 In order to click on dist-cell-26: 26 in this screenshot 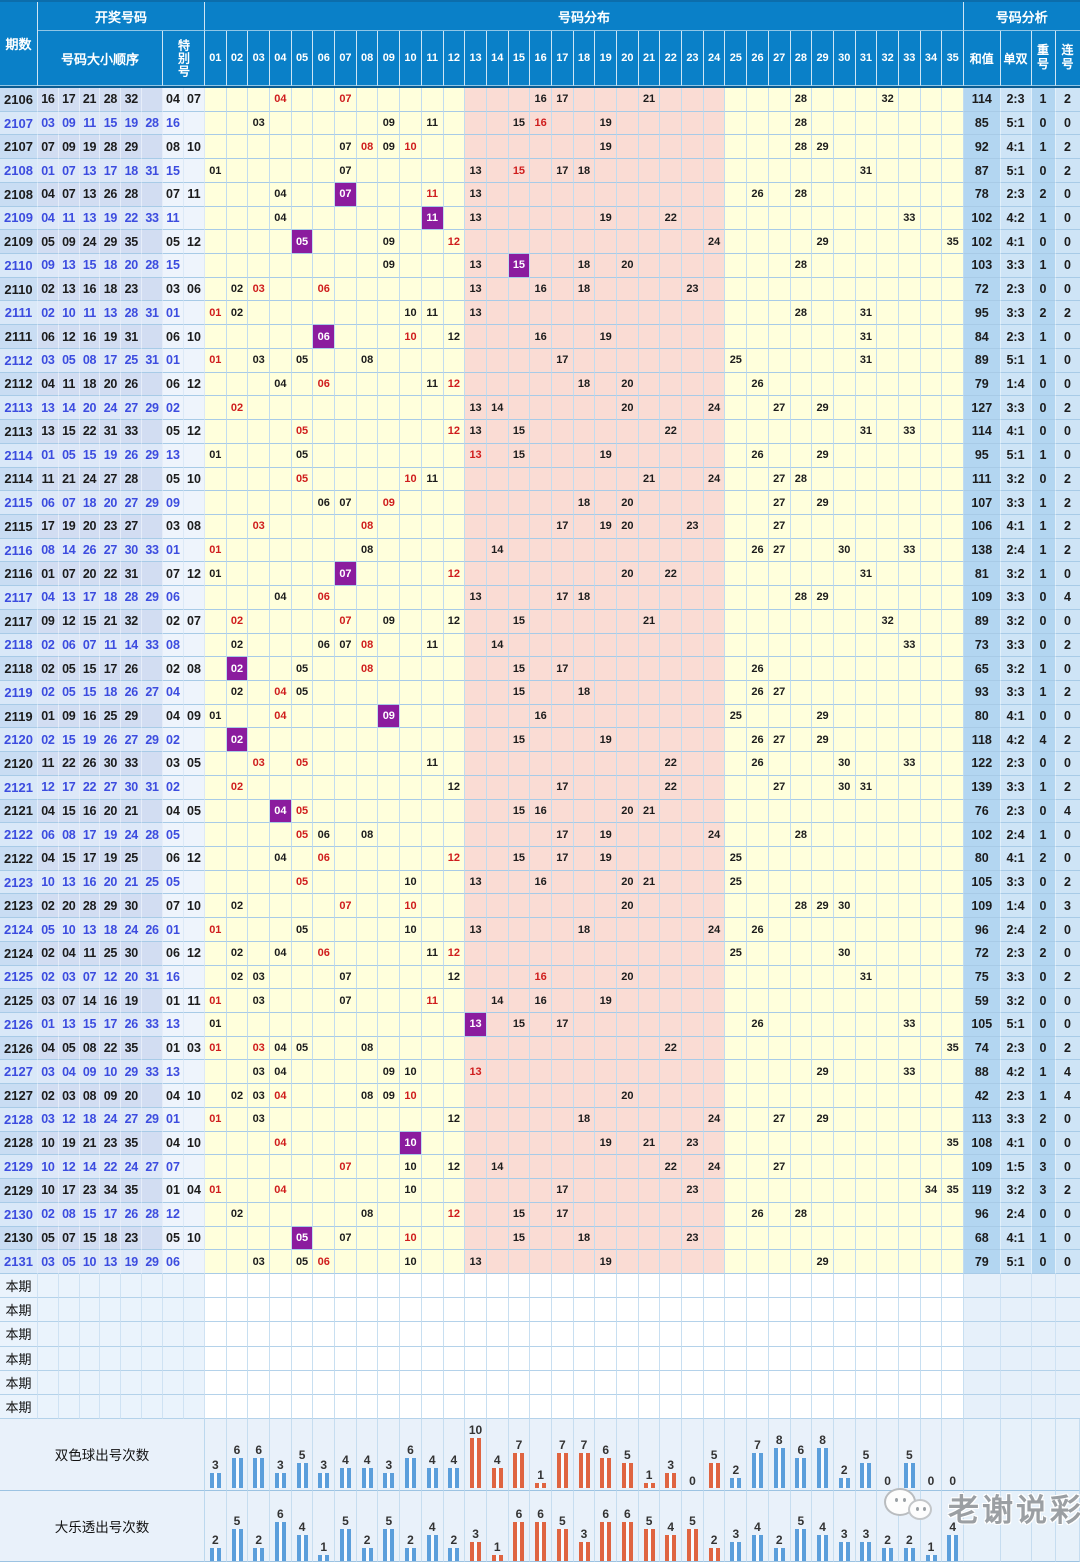, I will do `click(758, 692)`.